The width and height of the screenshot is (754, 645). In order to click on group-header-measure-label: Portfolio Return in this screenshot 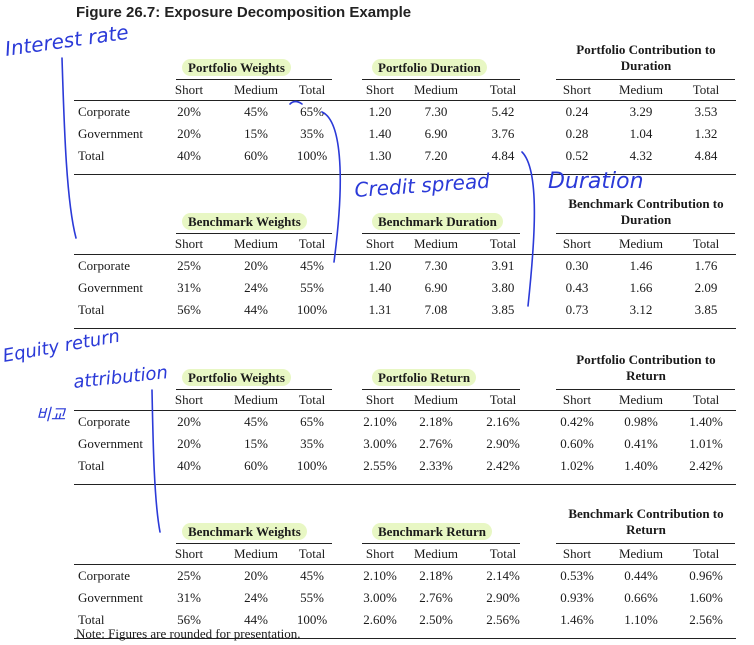, I will do `click(424, 377)`.